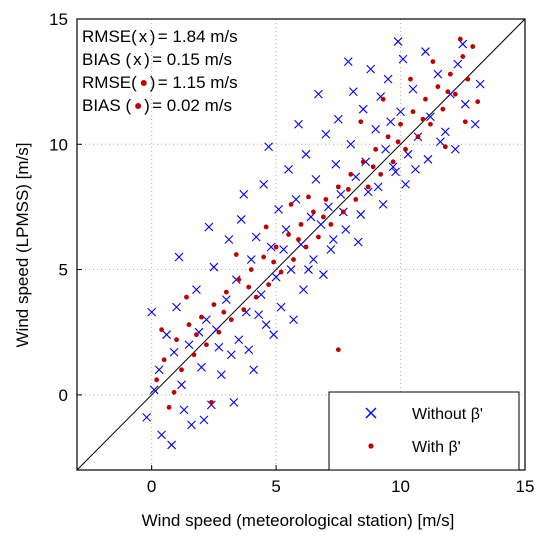  I want to click on legend-label-without-beta: Without β', so click(447, 414).